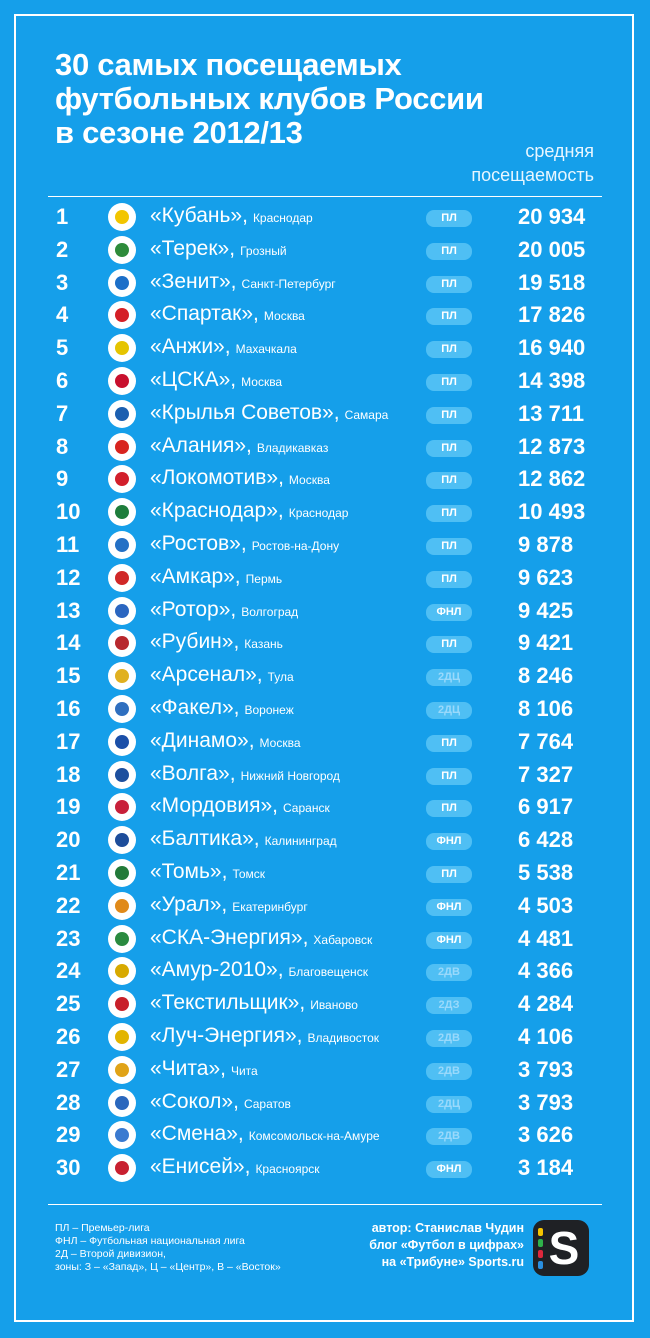 This screenshot has width=650, height=1338. I want to click on club-label: «Балтика», Калининград, so click(243, 839).